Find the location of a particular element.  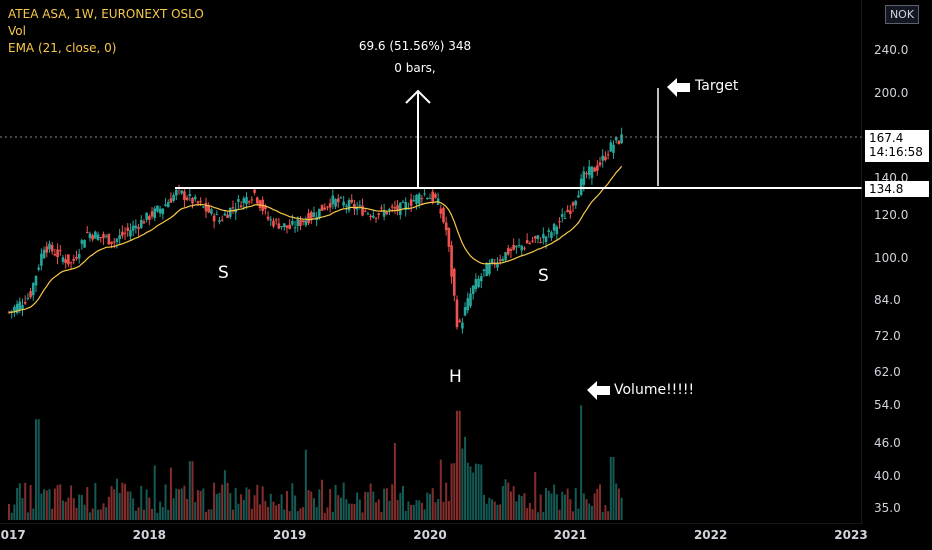

price-tick-label: 100.0 is located at coordinates (891, 258).